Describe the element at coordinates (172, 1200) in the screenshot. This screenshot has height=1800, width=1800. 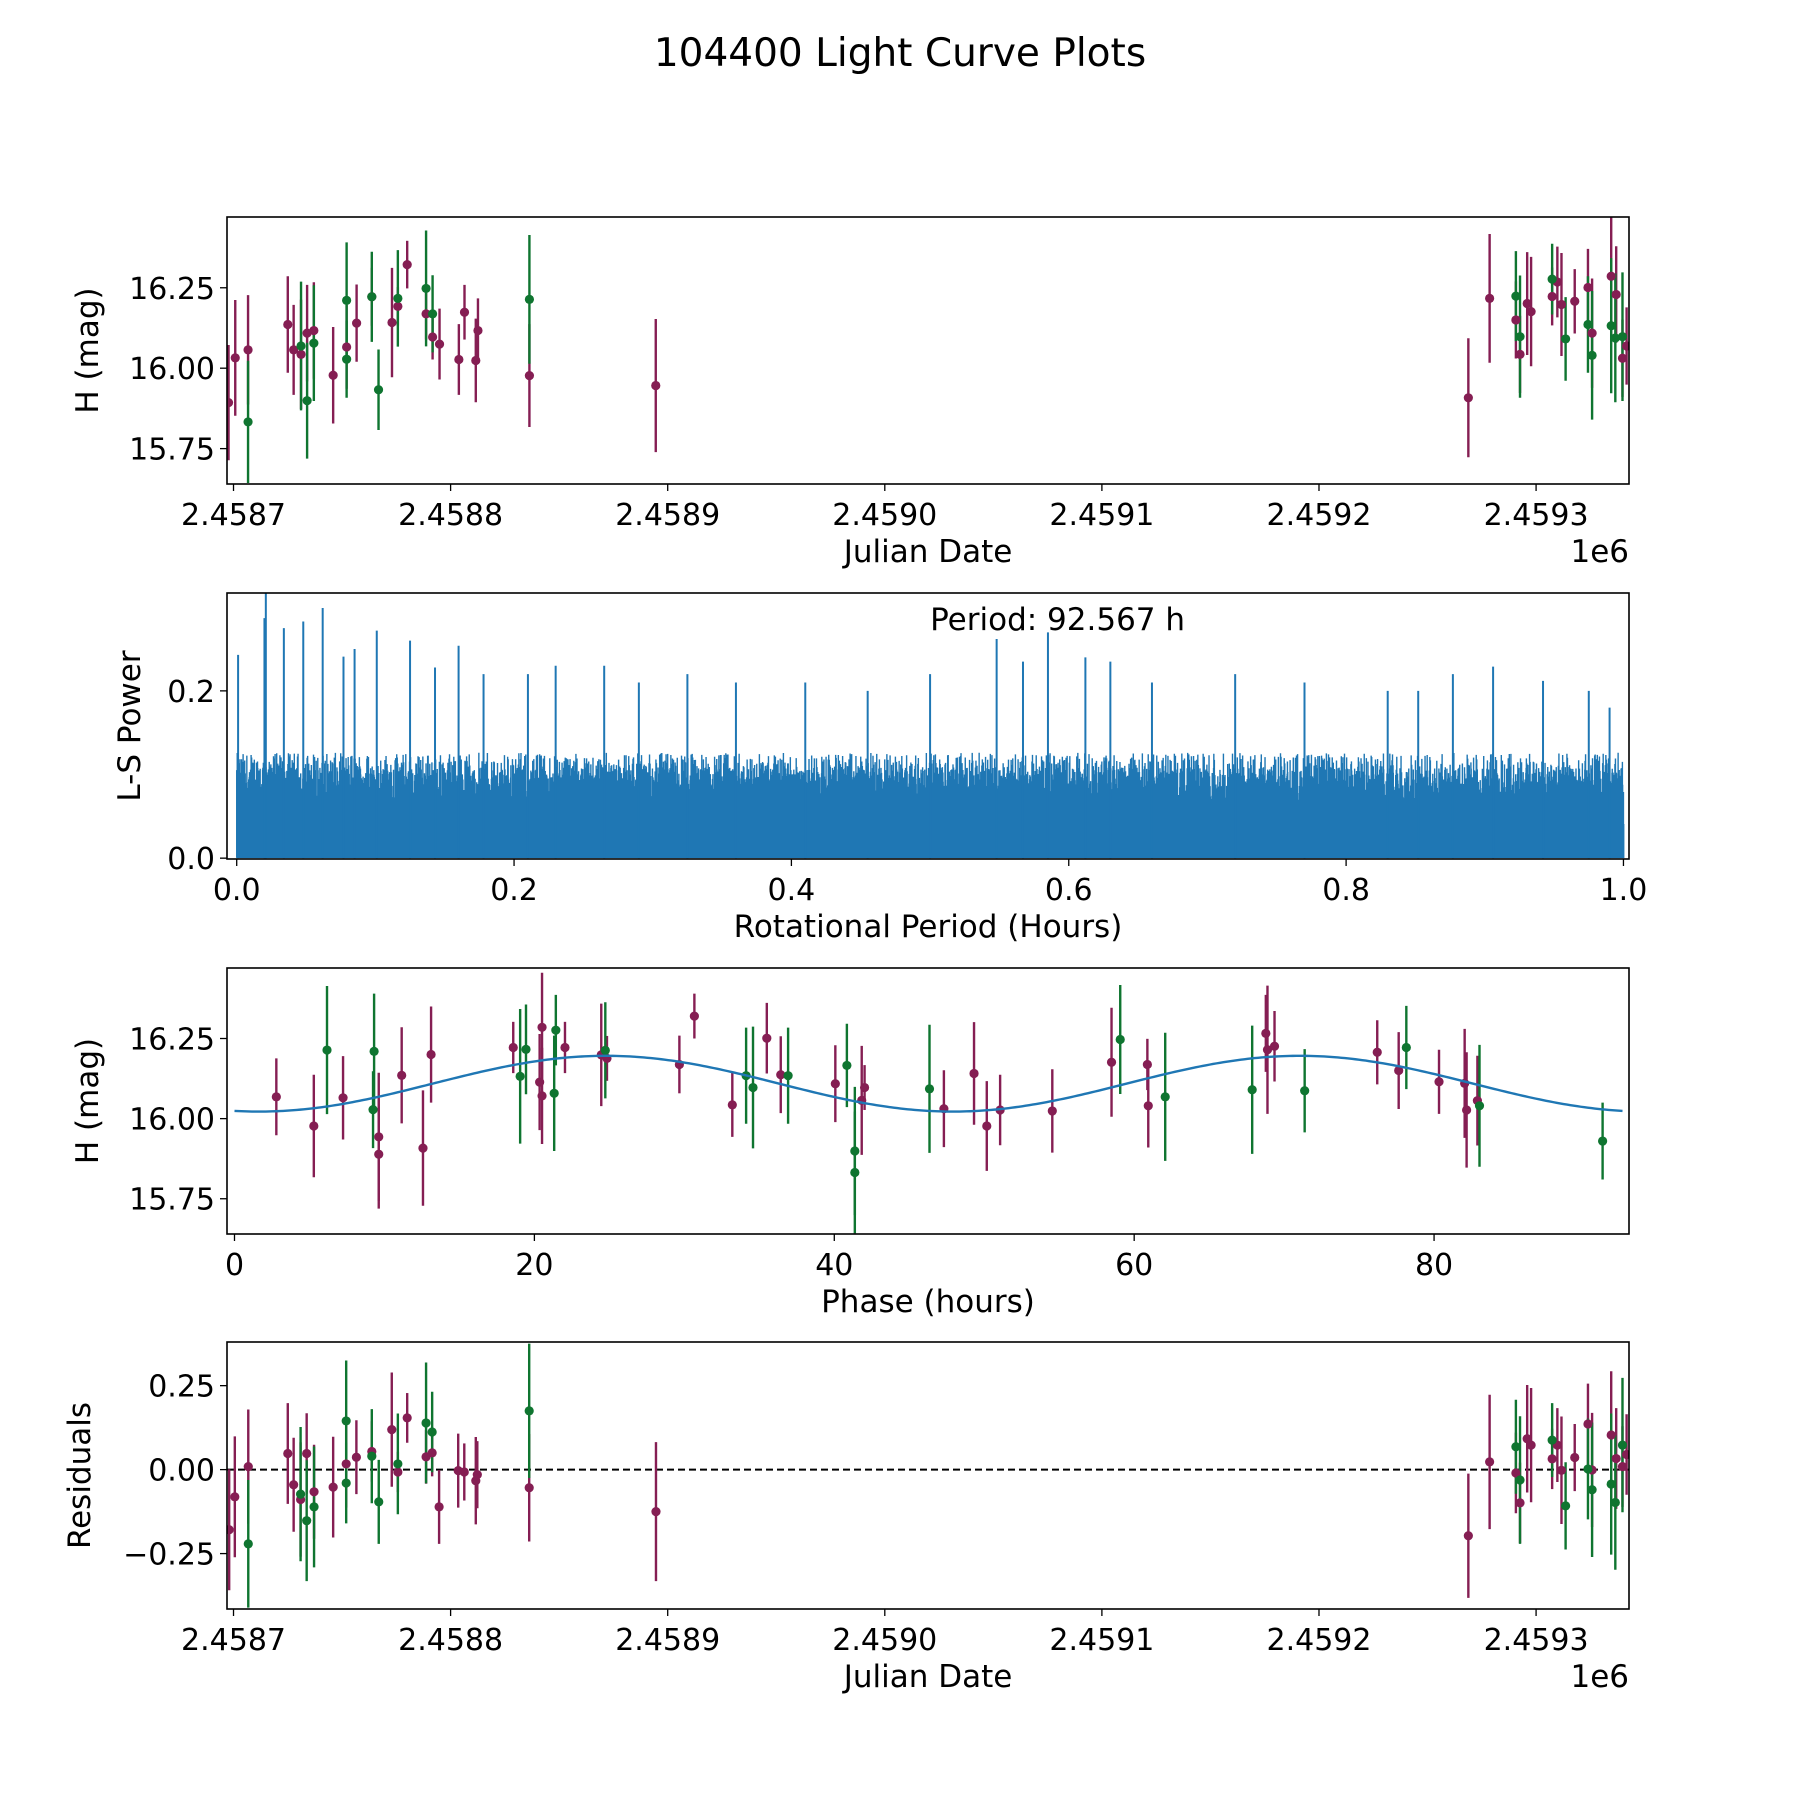
I see `y-tick-label: 15.75` at that location.